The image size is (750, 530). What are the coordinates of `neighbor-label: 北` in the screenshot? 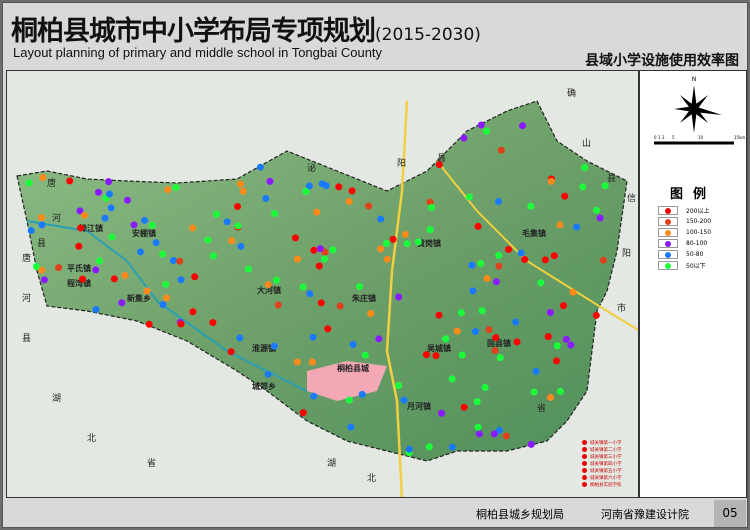 It's located at (371, 478).